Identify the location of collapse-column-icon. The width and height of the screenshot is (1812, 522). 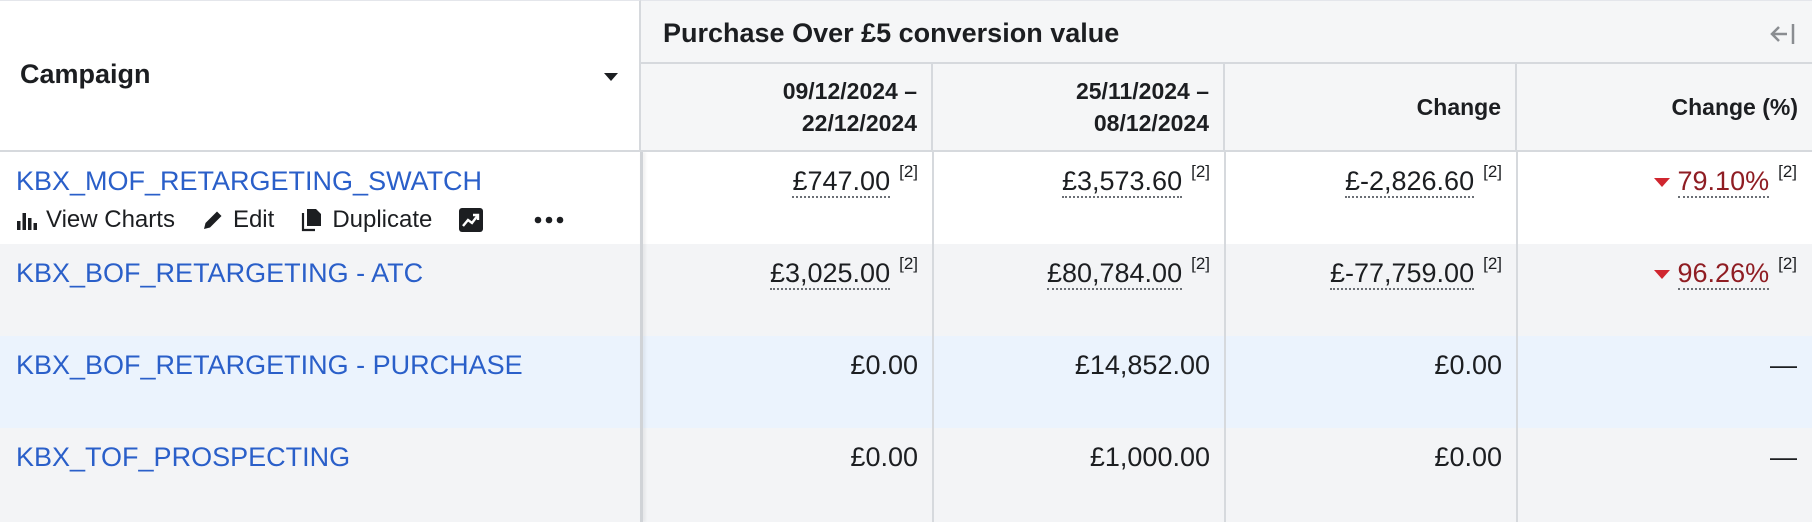
(1783, 34).